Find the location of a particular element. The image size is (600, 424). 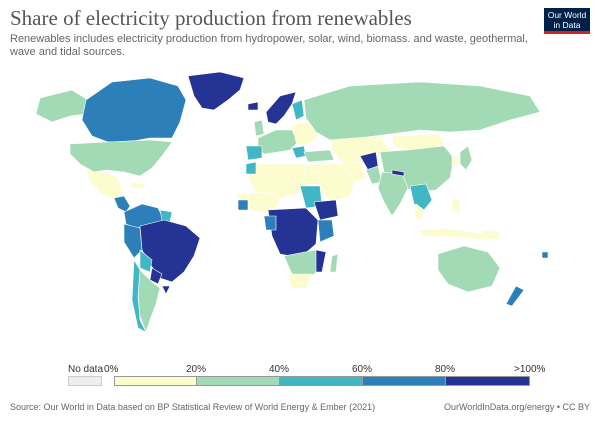

region-turkey is located at coordinates (319, 156).